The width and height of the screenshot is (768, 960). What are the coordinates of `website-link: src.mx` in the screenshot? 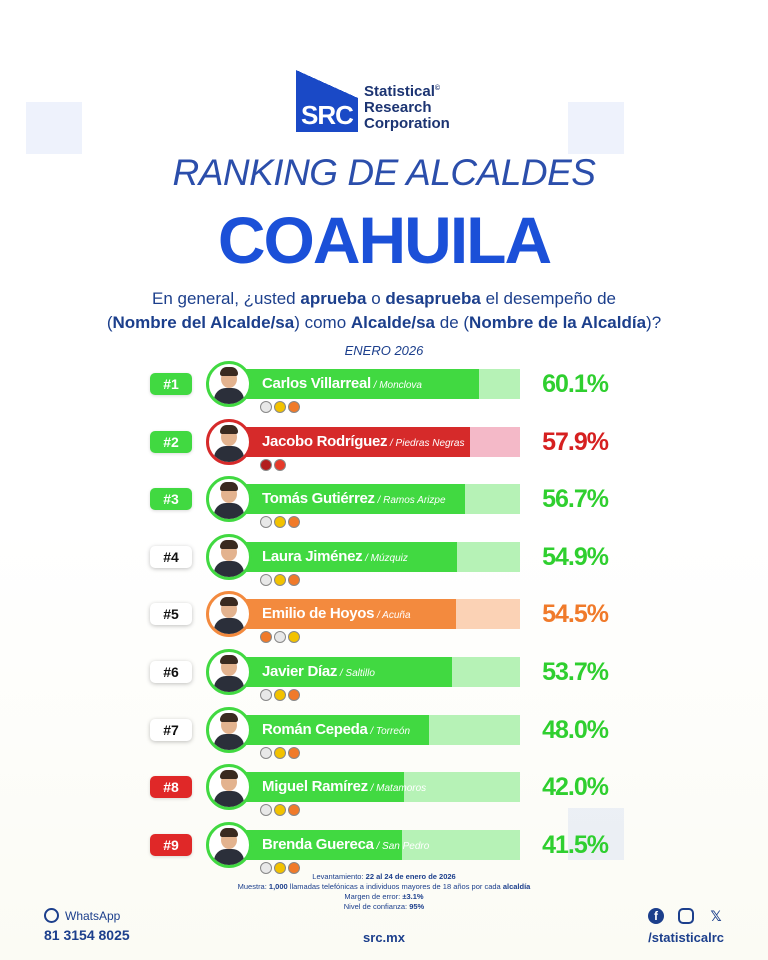 It's located at (384, 937).